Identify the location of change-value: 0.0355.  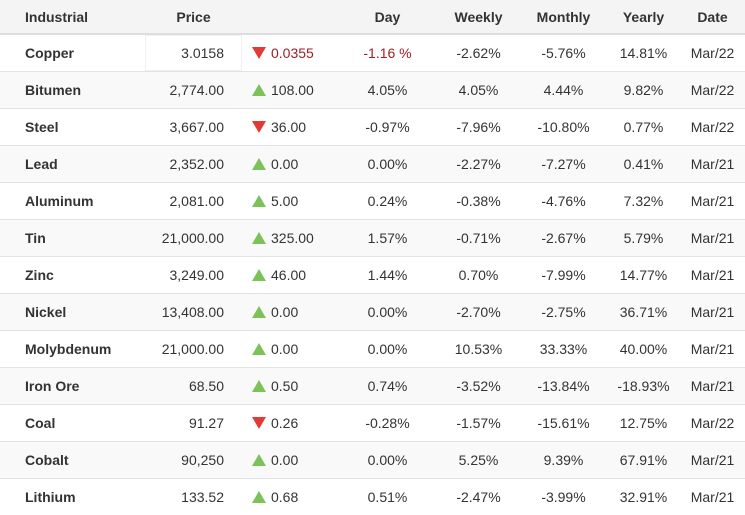
(292, 52).